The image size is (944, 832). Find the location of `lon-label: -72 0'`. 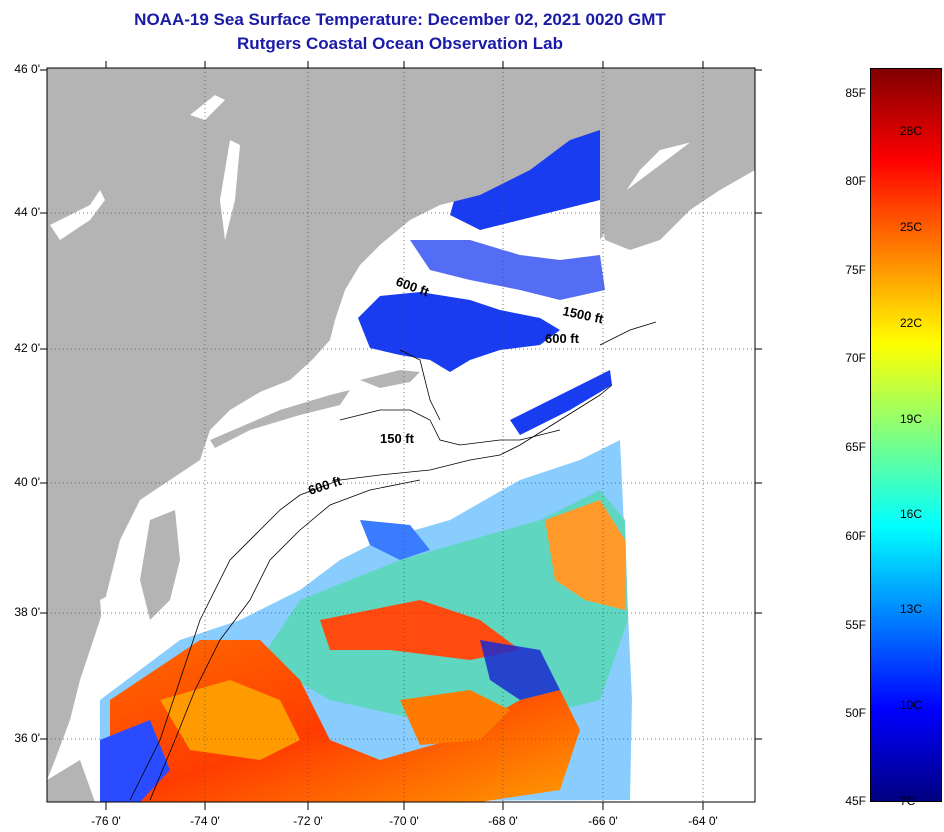

lon-label: -72 0' is located at coordinates (308, 821).